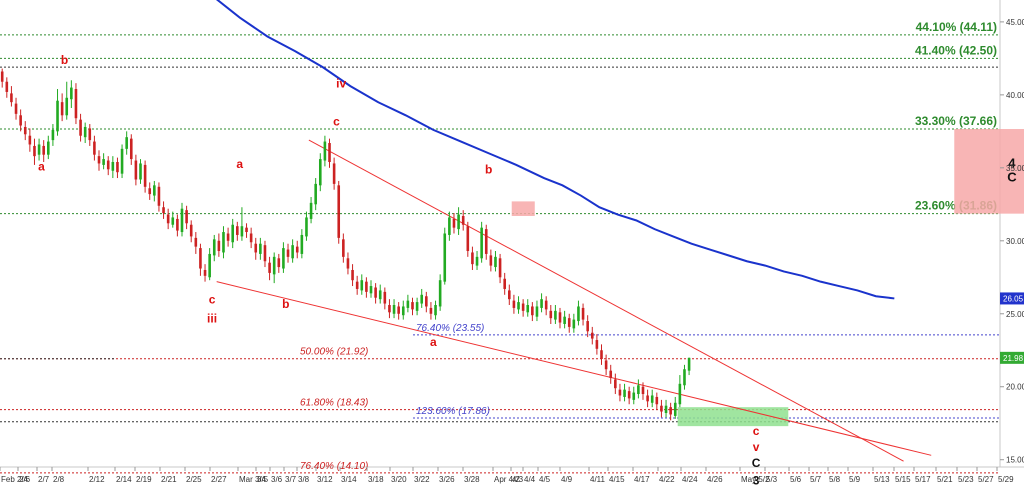 This screenshot has height=494, width=1024. Describe the element at coordinates (690, 479) in the screenshot. I see `x-tick-label: 4/24` at that location.